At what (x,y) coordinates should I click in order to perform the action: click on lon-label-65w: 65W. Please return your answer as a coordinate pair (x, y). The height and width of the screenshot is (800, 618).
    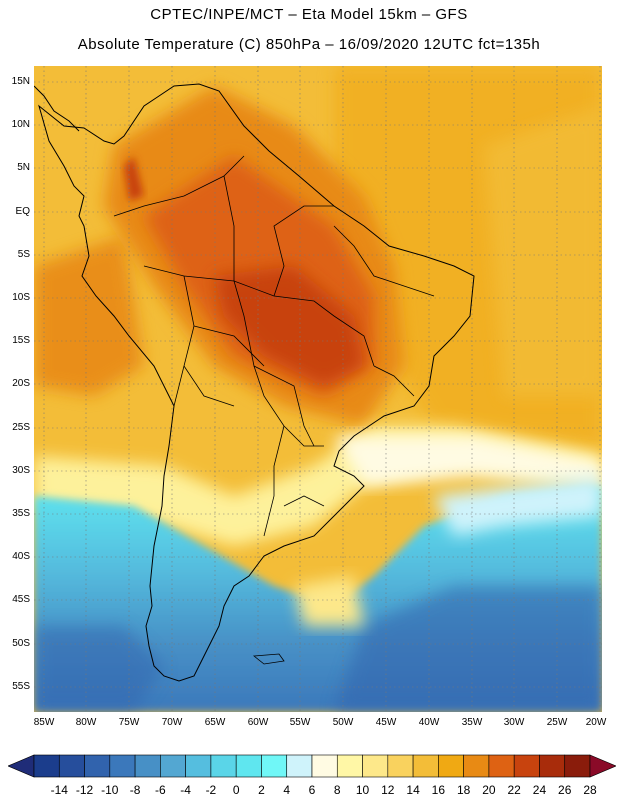
    Looking at the image, I should click on (215, 722).